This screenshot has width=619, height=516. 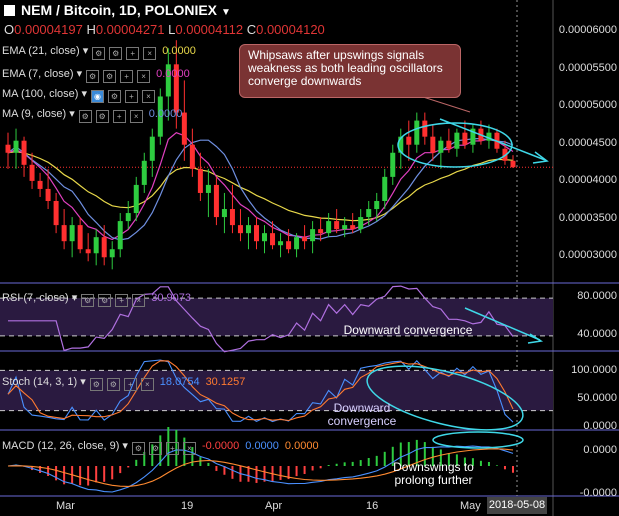 What do you see at coordinates (600, 450) in the screenshot?
I see `macd-tick: 0.0000` at bounding box center [600, 450].